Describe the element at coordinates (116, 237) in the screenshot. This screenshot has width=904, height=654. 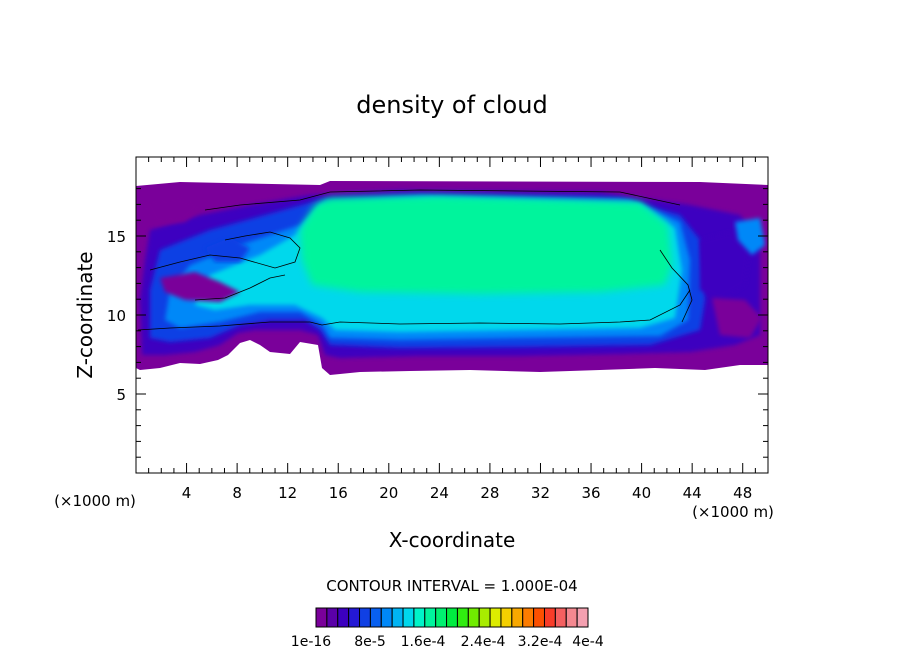
I see `y-tick-label: 15` at that location.